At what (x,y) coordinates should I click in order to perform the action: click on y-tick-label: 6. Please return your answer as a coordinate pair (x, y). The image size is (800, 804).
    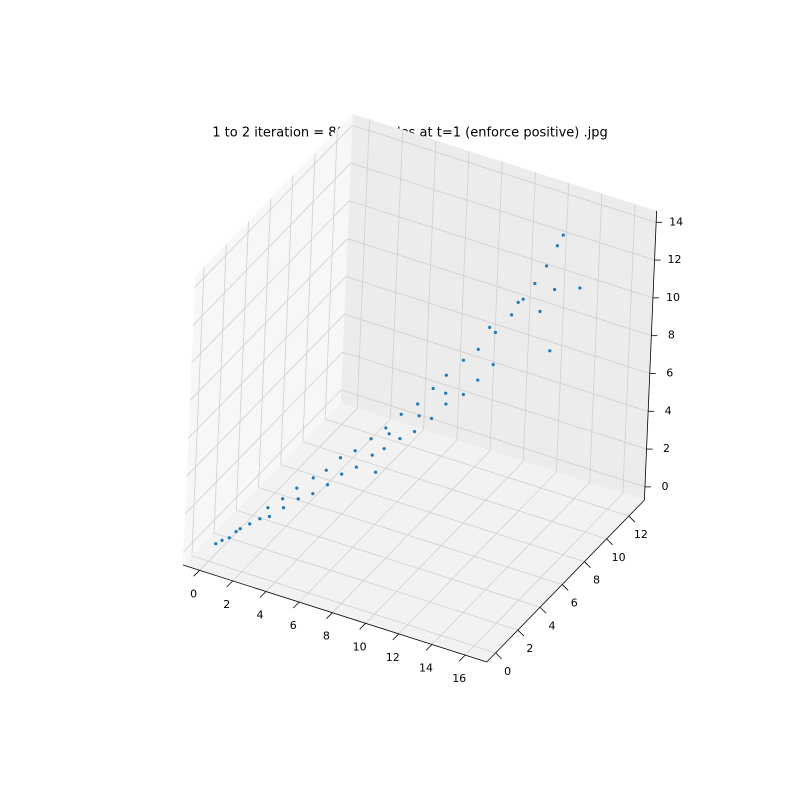
    Looking at the image, I should click on (574, 602).